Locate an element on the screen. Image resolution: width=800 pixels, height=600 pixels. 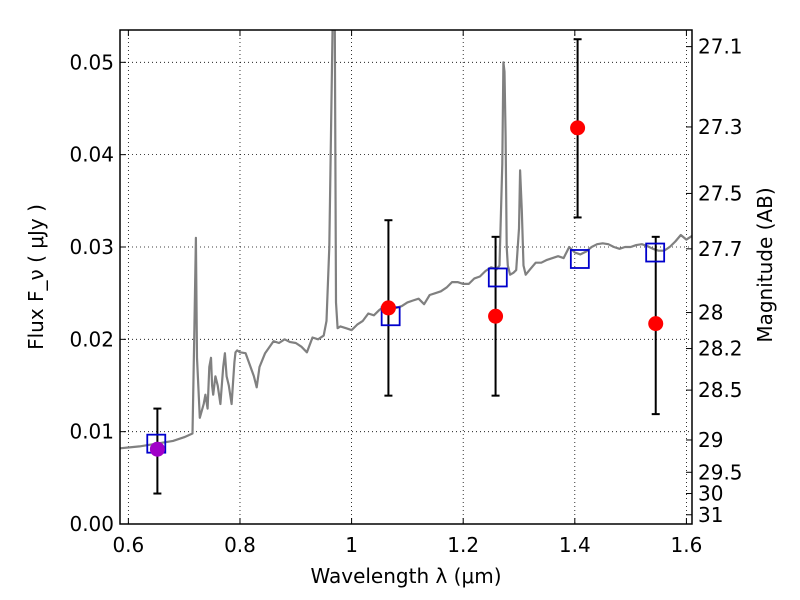
right-tick-label: 27.3 is located at coordinates (720, 127).